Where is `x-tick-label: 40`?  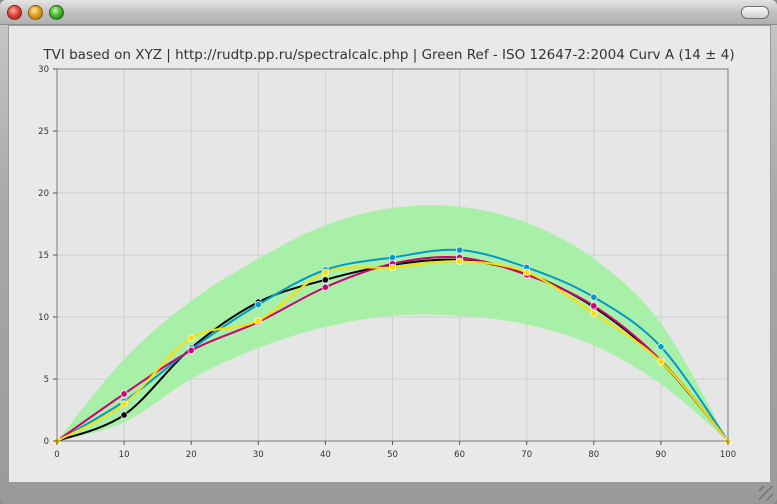
x-tick-label: 40 is located at coordinates (325, 455).